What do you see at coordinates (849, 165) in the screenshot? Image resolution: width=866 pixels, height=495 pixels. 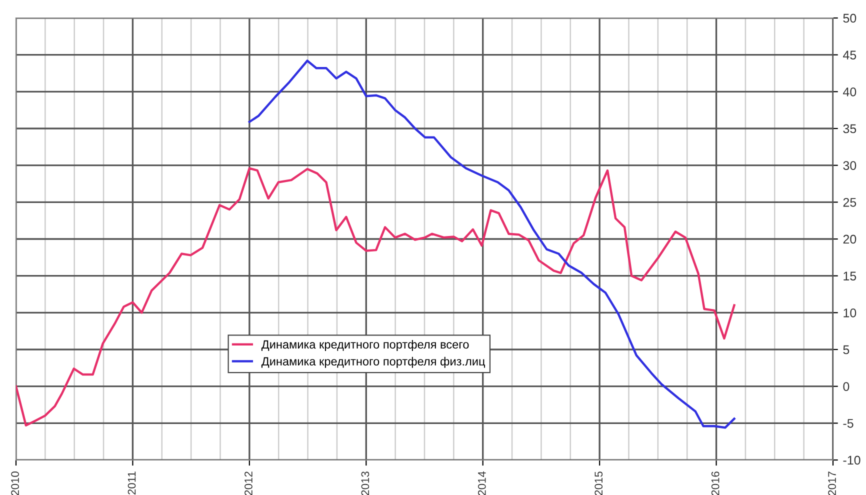 I see `y-tick-label: 30` at bounding box center [849, 165].